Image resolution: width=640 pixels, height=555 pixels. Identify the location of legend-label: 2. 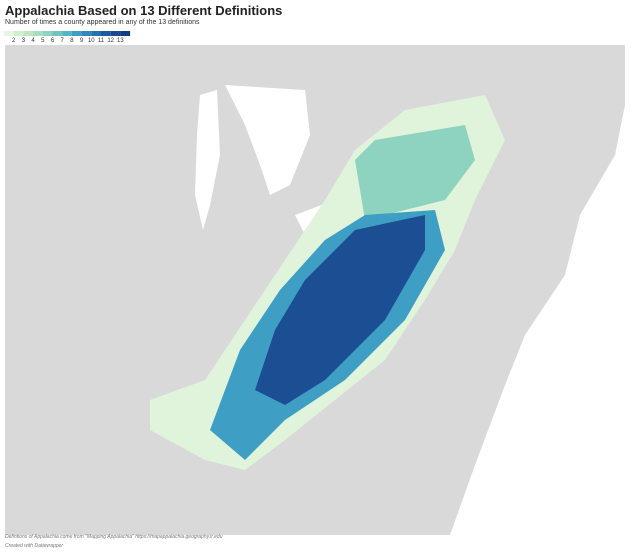
(14, 41).